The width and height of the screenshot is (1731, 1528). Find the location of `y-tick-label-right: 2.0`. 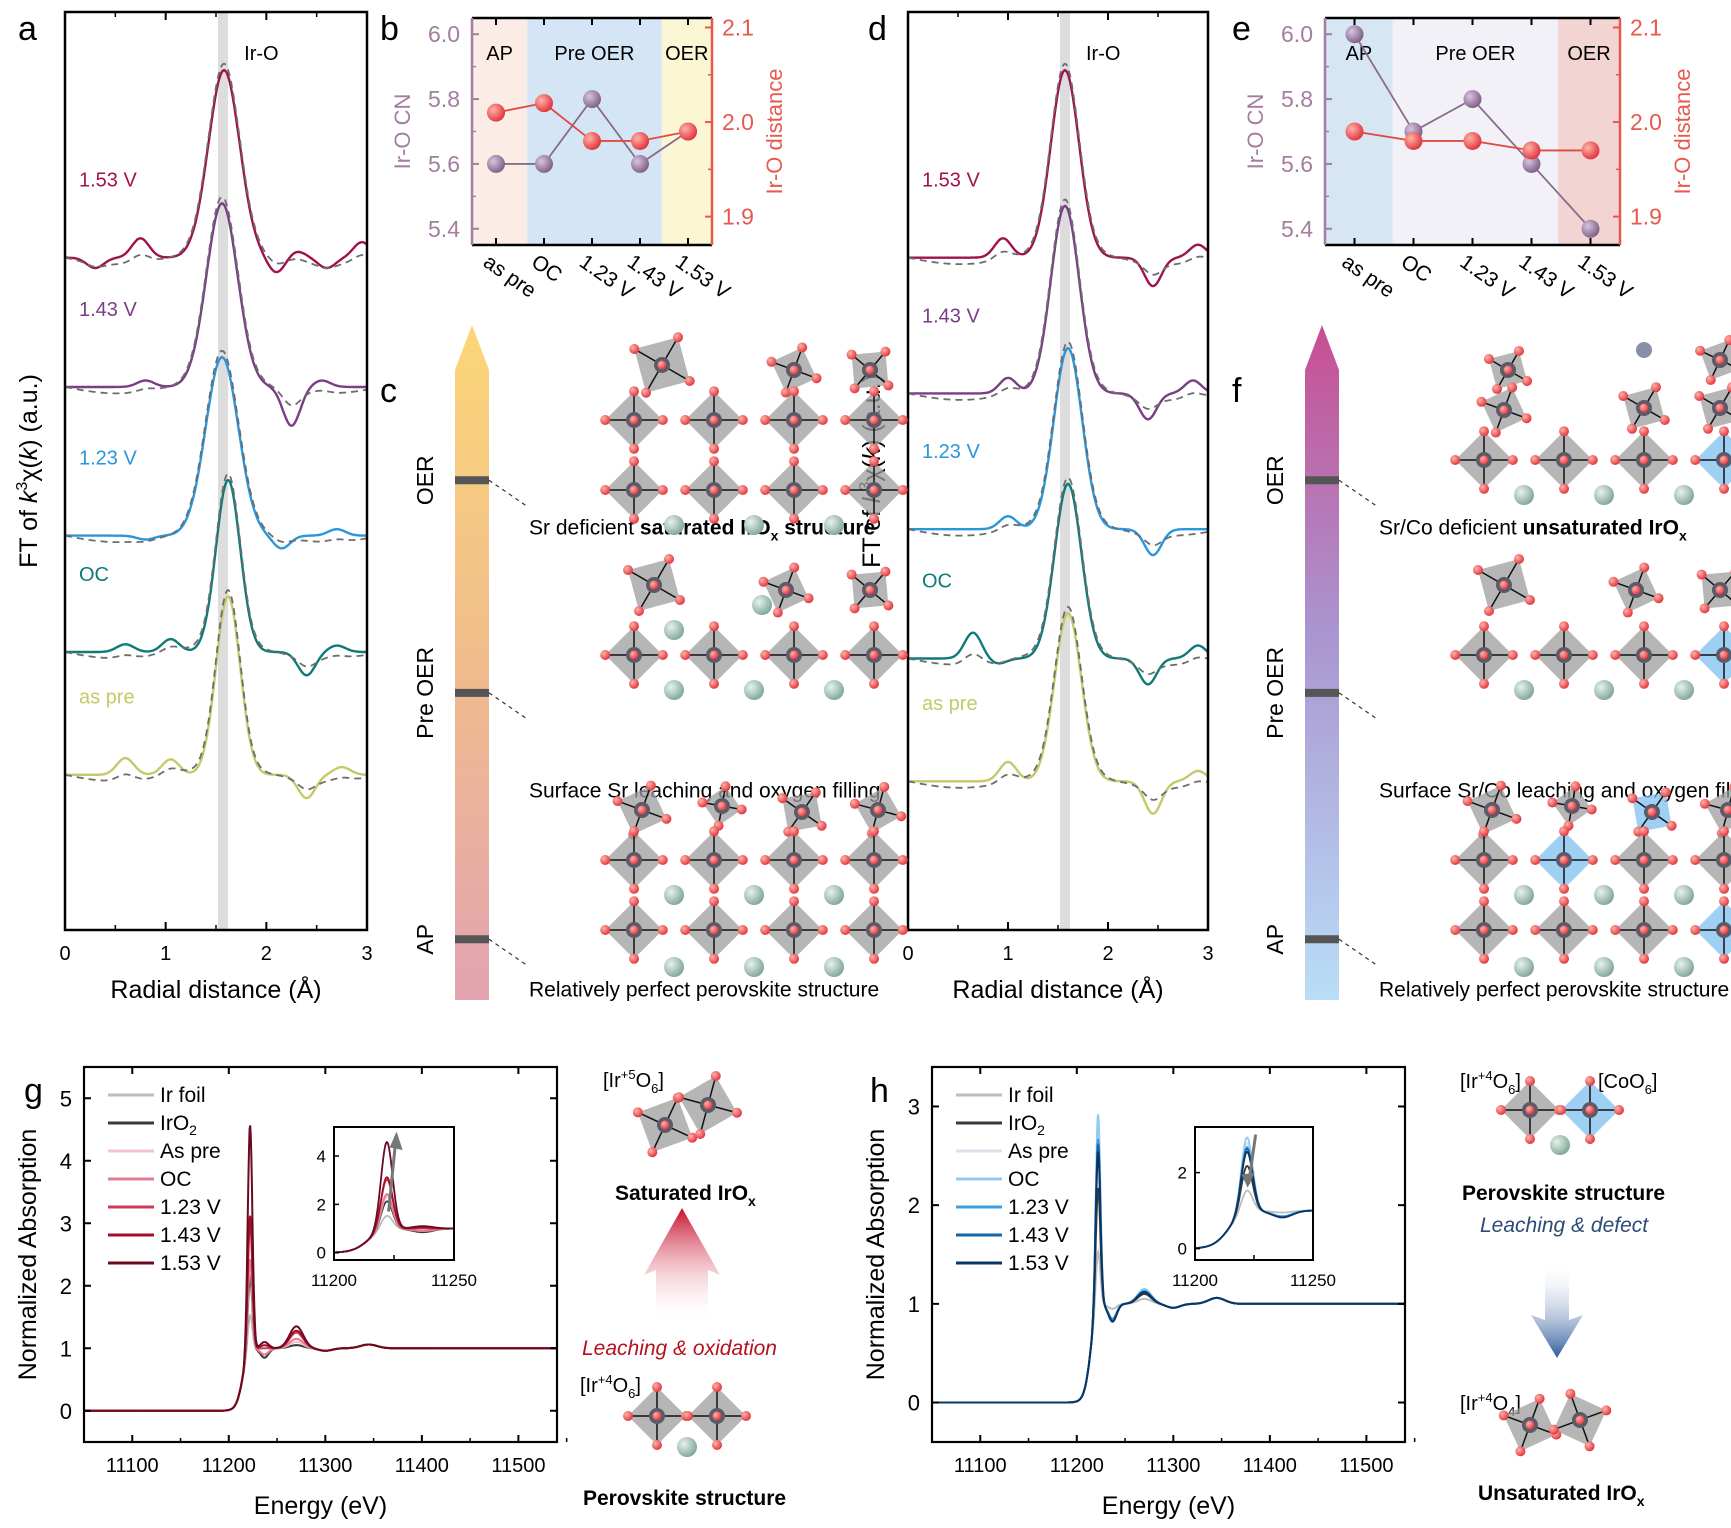

y-tick-label-right: 2.0 is located at coordinates (738, 122).